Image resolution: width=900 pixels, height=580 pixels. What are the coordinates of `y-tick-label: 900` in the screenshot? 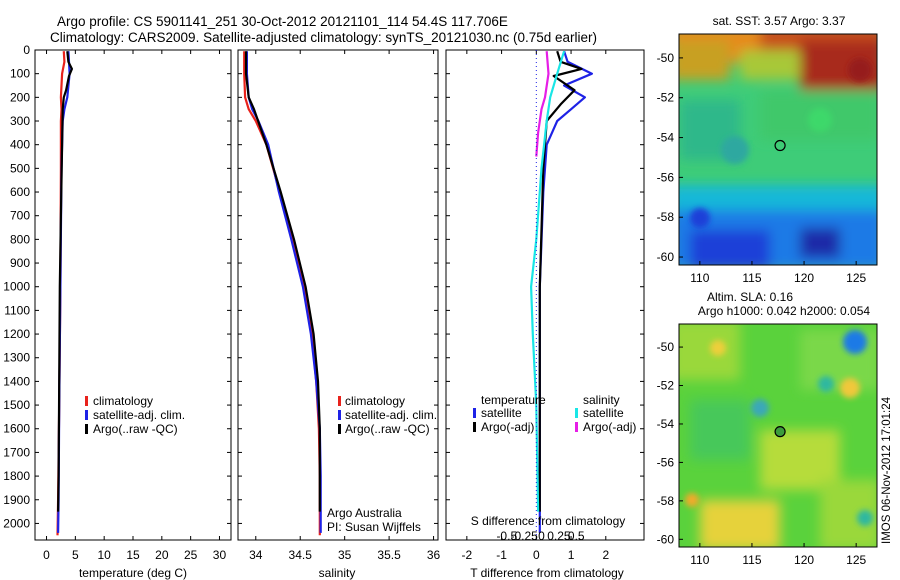 It's located at (20, 263).